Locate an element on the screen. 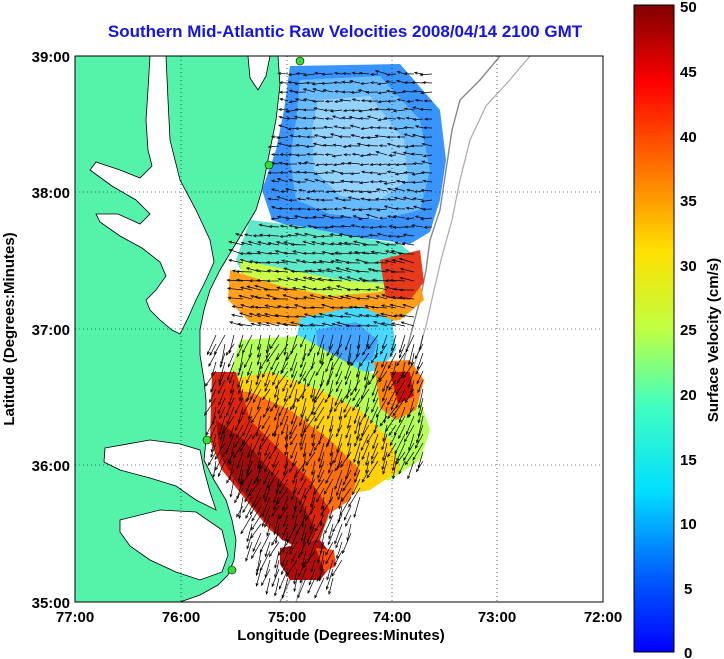 This screenshot has width=724, height=659. colorbar-tick-label: 5 is located at coordinates (688, 589).